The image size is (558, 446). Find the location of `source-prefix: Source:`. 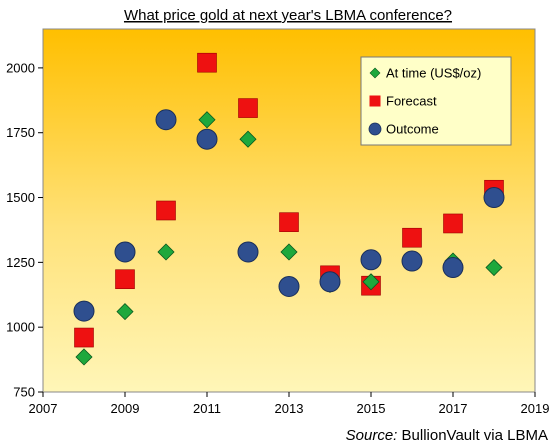

source-prefix: Source: is located at coordinates (372, 435).